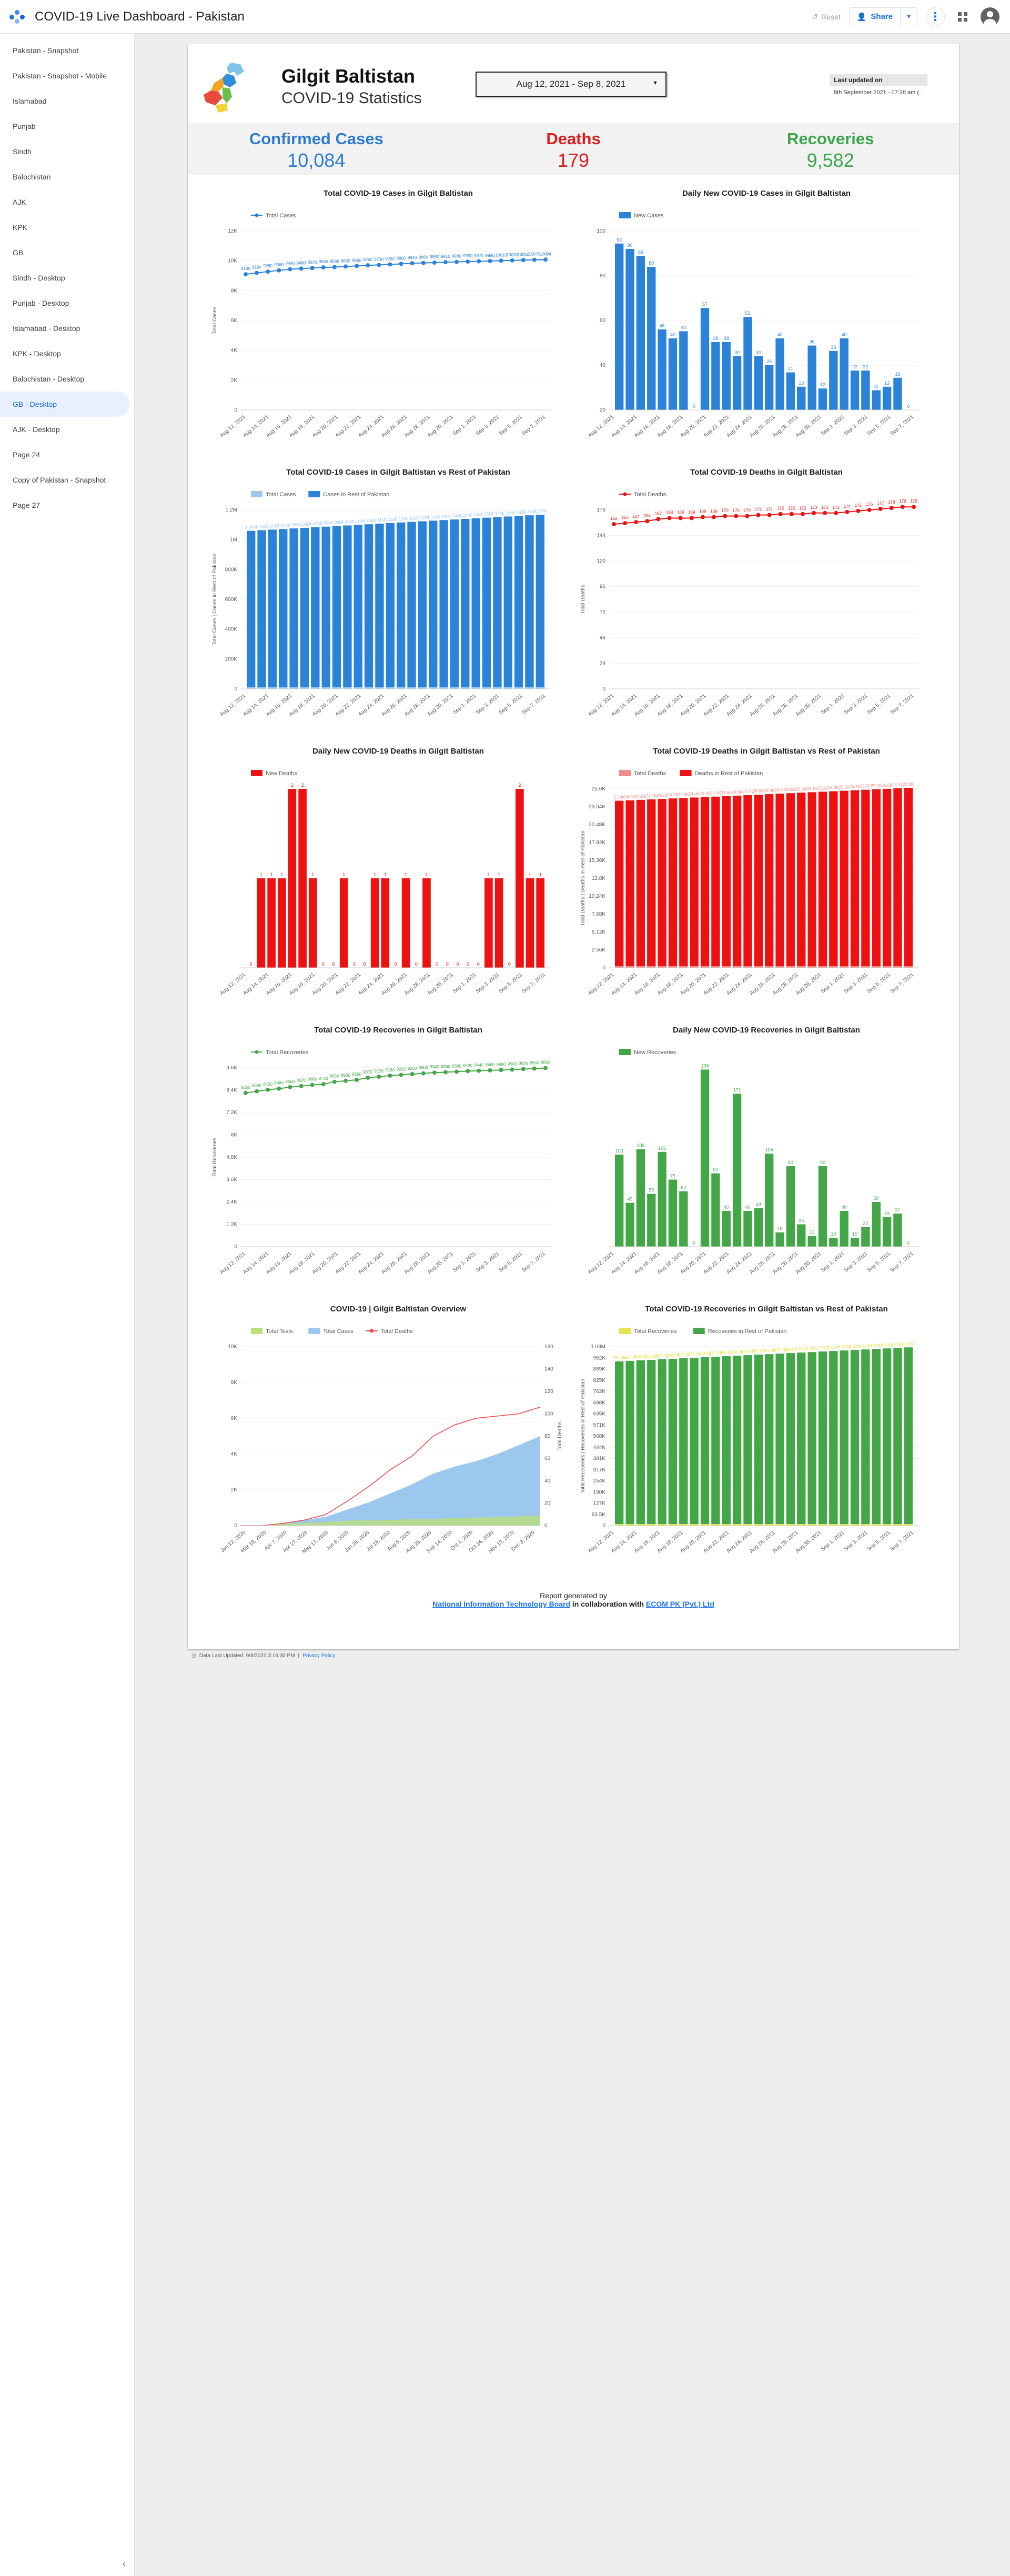 The image size is (1010, 2576). I want to click on sidebar-item-gb: GB, so click(18, 252).